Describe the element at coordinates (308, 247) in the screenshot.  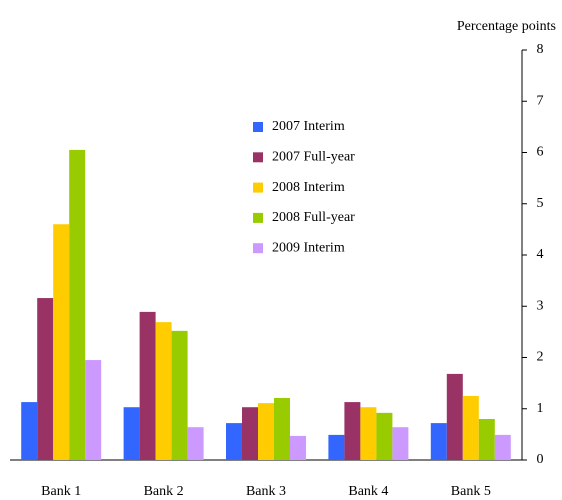
I see `legend-label: 2009 Interim` at that location.